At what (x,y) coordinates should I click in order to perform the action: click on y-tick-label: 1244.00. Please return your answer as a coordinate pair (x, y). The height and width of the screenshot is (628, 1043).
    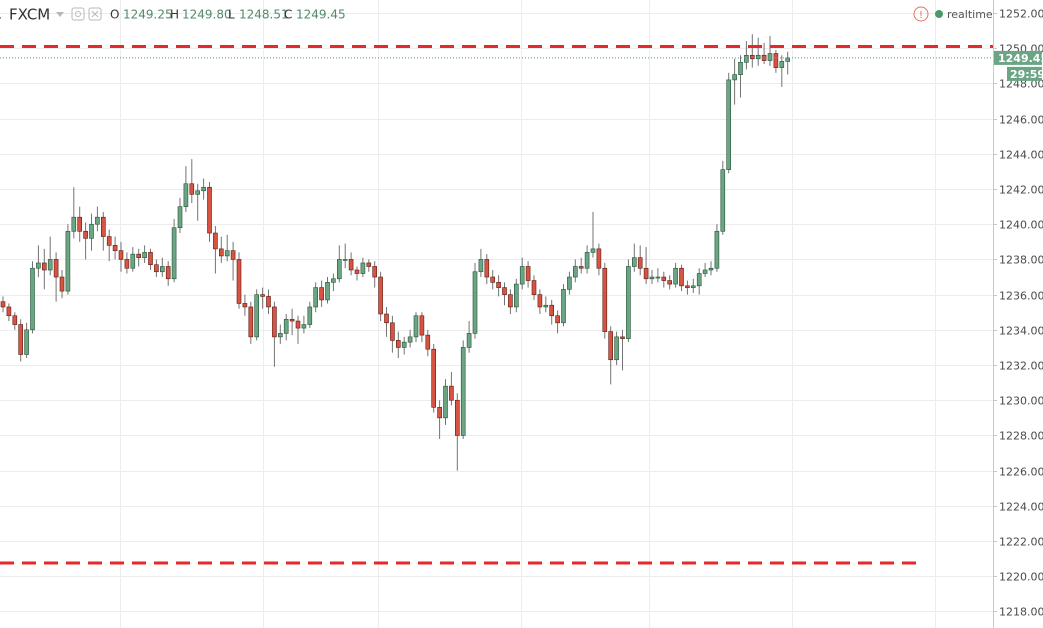
    Looking at the image, I should click on (1021, 155).